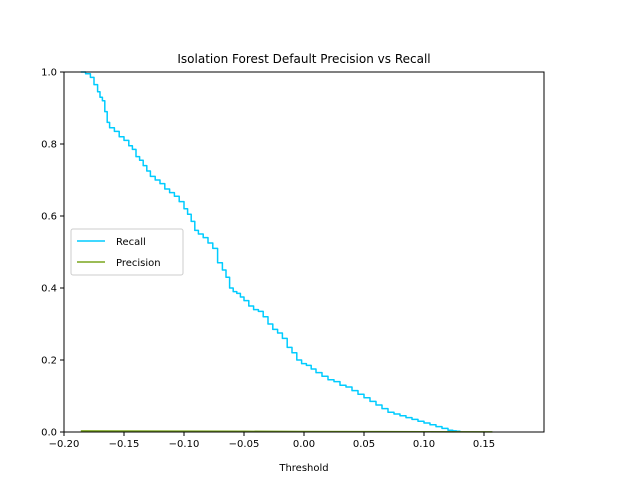 Image resolution: width=640 pixels, height=480 pixels. What do you see at coordinates (303, 468) in the screenshot?
I see `x-axis-label: Threshold` at bounding box center [303, 468].